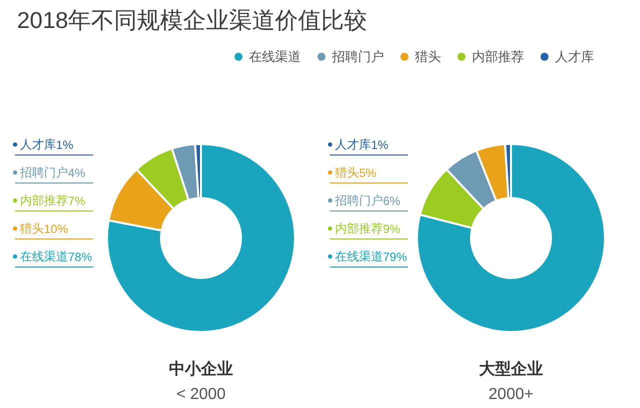  Describe the element at coordinates (368, 173) in the screenshot. I see `data-label: 5%` at that location.